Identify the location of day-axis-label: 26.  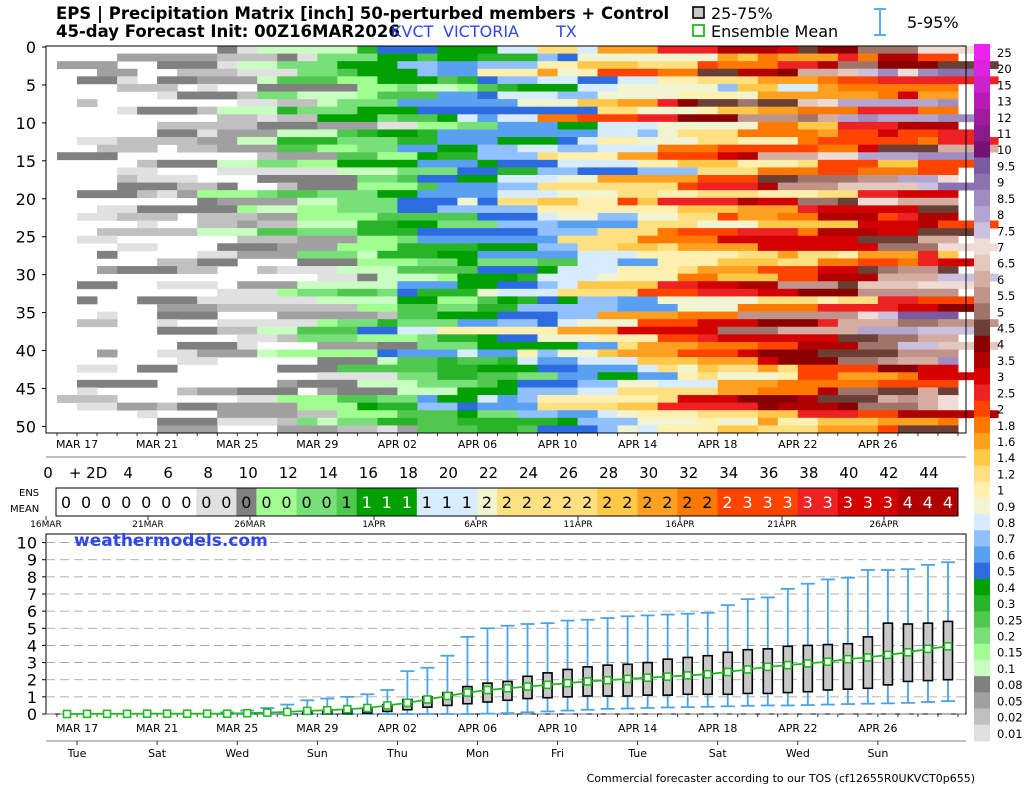
(568, 473).